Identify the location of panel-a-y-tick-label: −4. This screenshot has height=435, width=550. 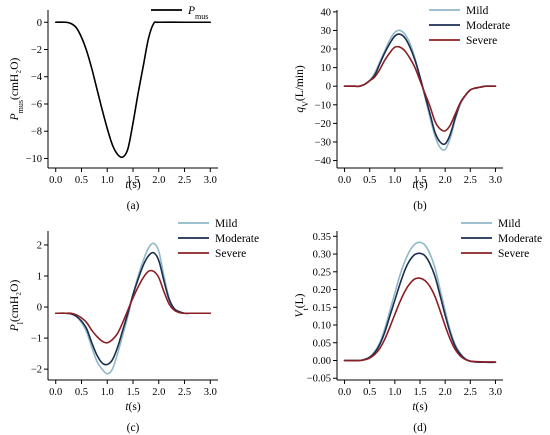
(37, 77).